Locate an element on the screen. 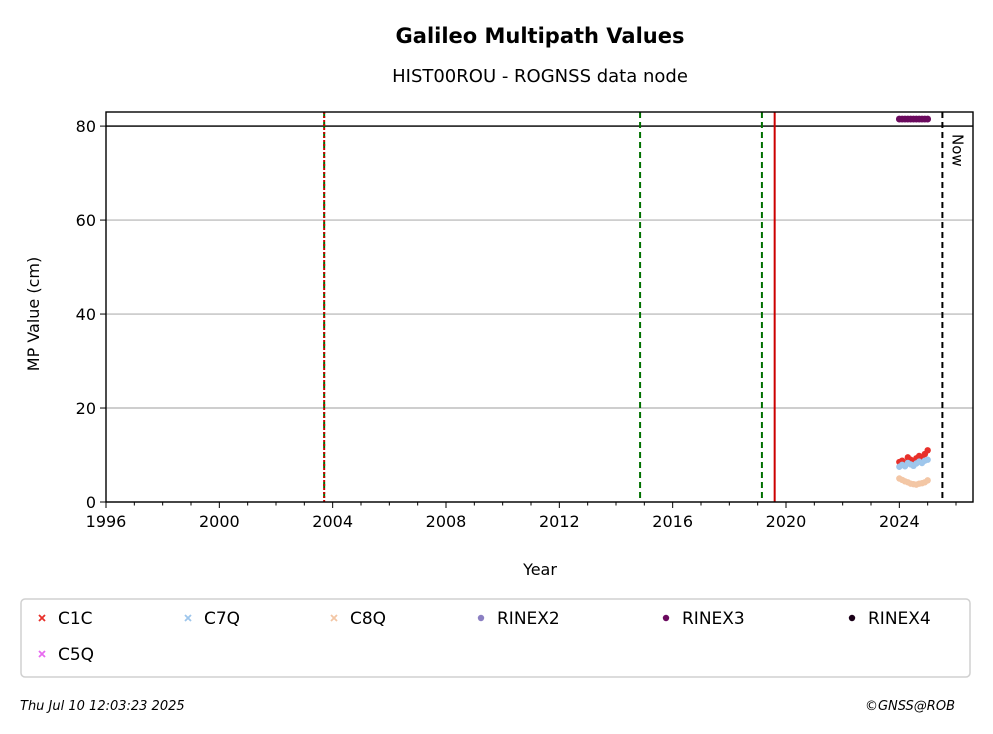 This screenshot has width=993, height=734. now-label: Now is located at coordinates (957, 150).